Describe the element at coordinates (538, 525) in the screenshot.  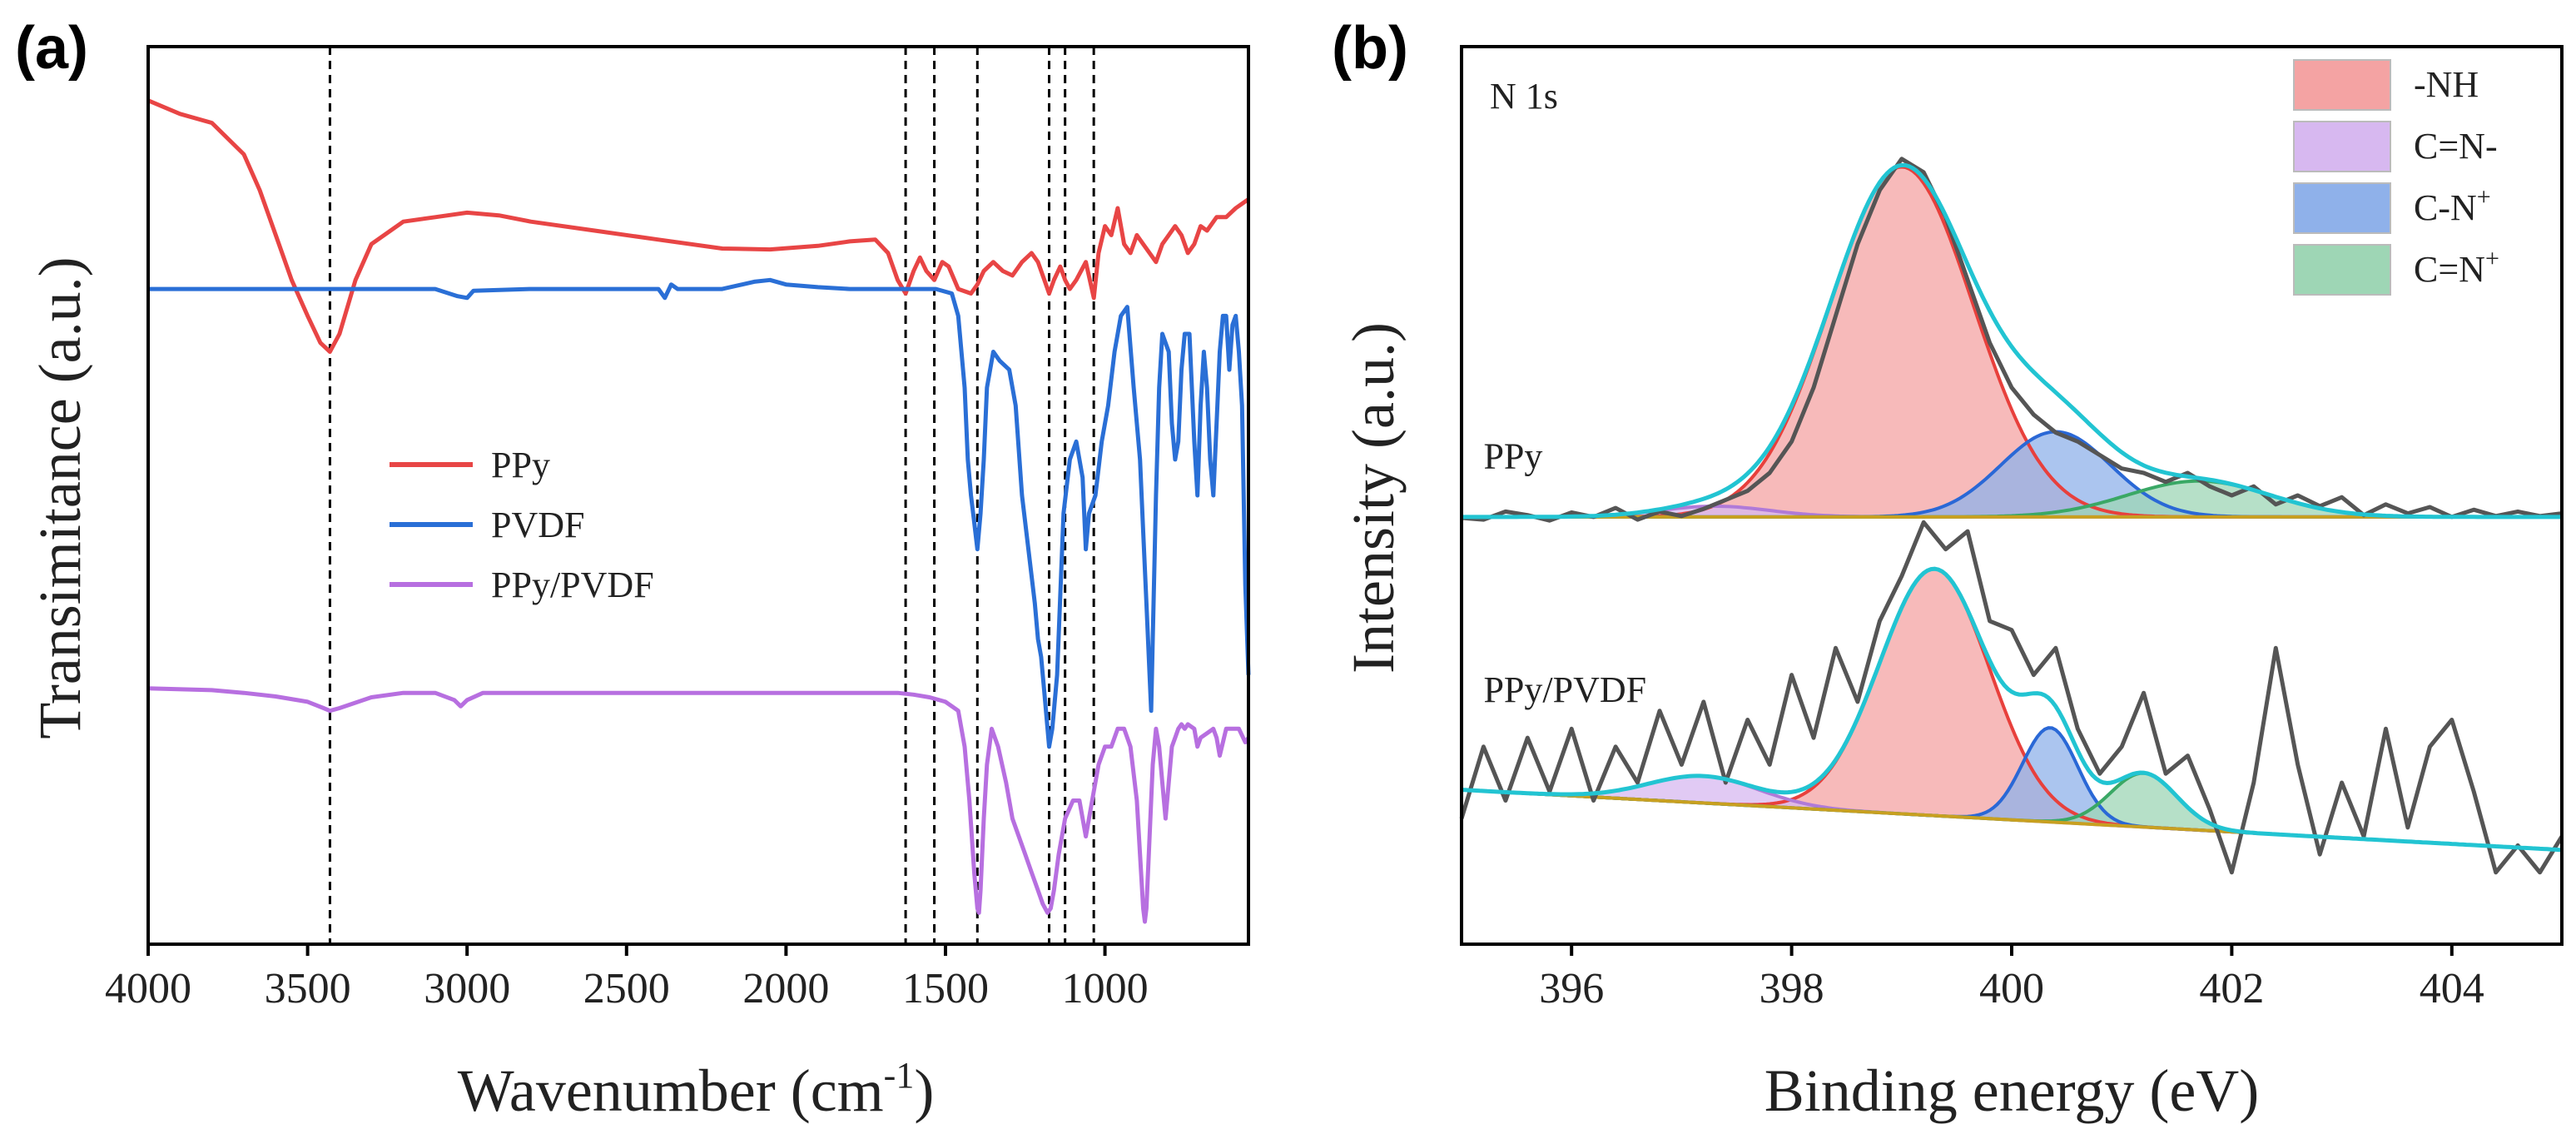
I see `legend-label: PVDF` at that location.